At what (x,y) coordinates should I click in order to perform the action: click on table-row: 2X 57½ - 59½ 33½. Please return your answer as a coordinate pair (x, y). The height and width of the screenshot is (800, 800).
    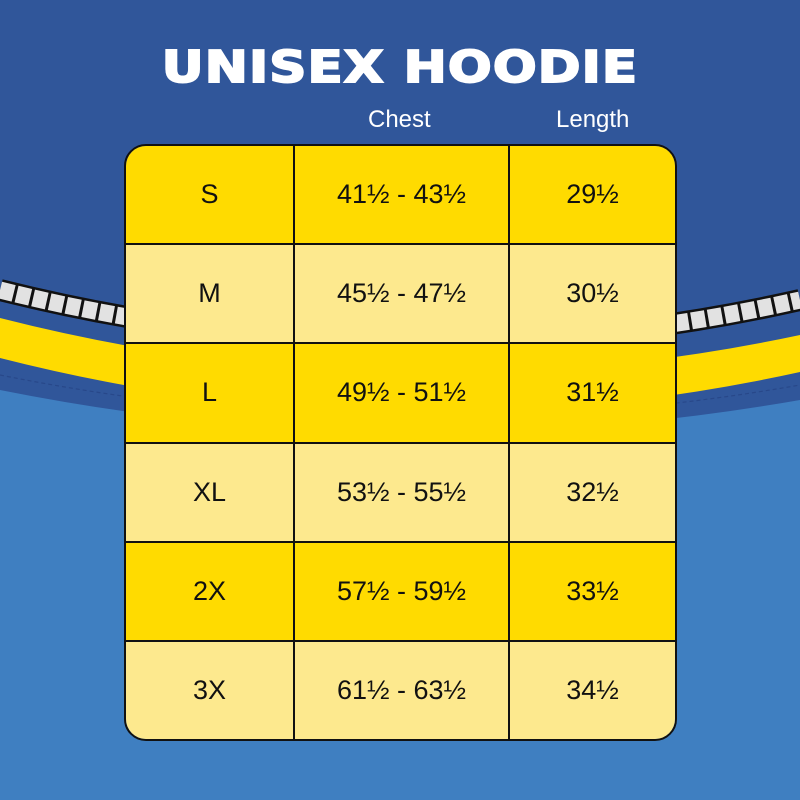
    Looking at the image, I should click on (400, 590).